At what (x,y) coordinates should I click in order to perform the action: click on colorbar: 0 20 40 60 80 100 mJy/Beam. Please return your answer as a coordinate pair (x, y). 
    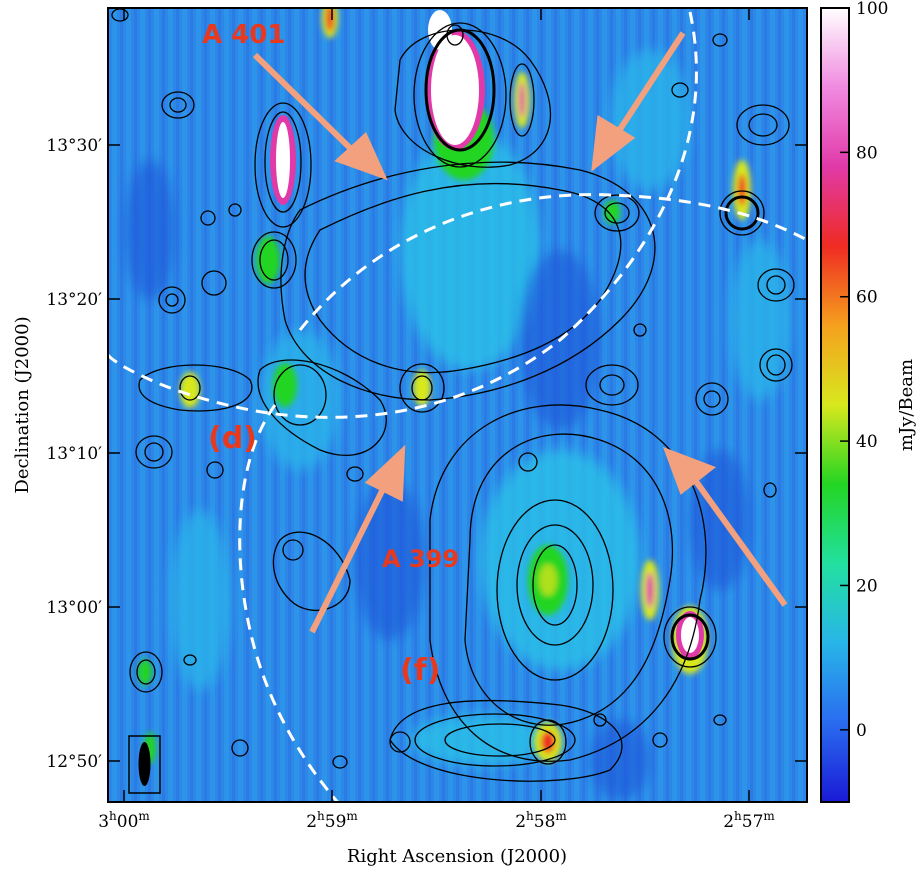
    Looking at the image, I should click on (868, 401).